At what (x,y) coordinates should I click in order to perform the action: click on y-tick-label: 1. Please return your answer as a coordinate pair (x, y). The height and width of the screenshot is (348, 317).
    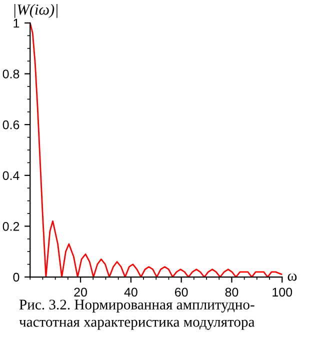
    Looking at the image, I should click on (17, 23).